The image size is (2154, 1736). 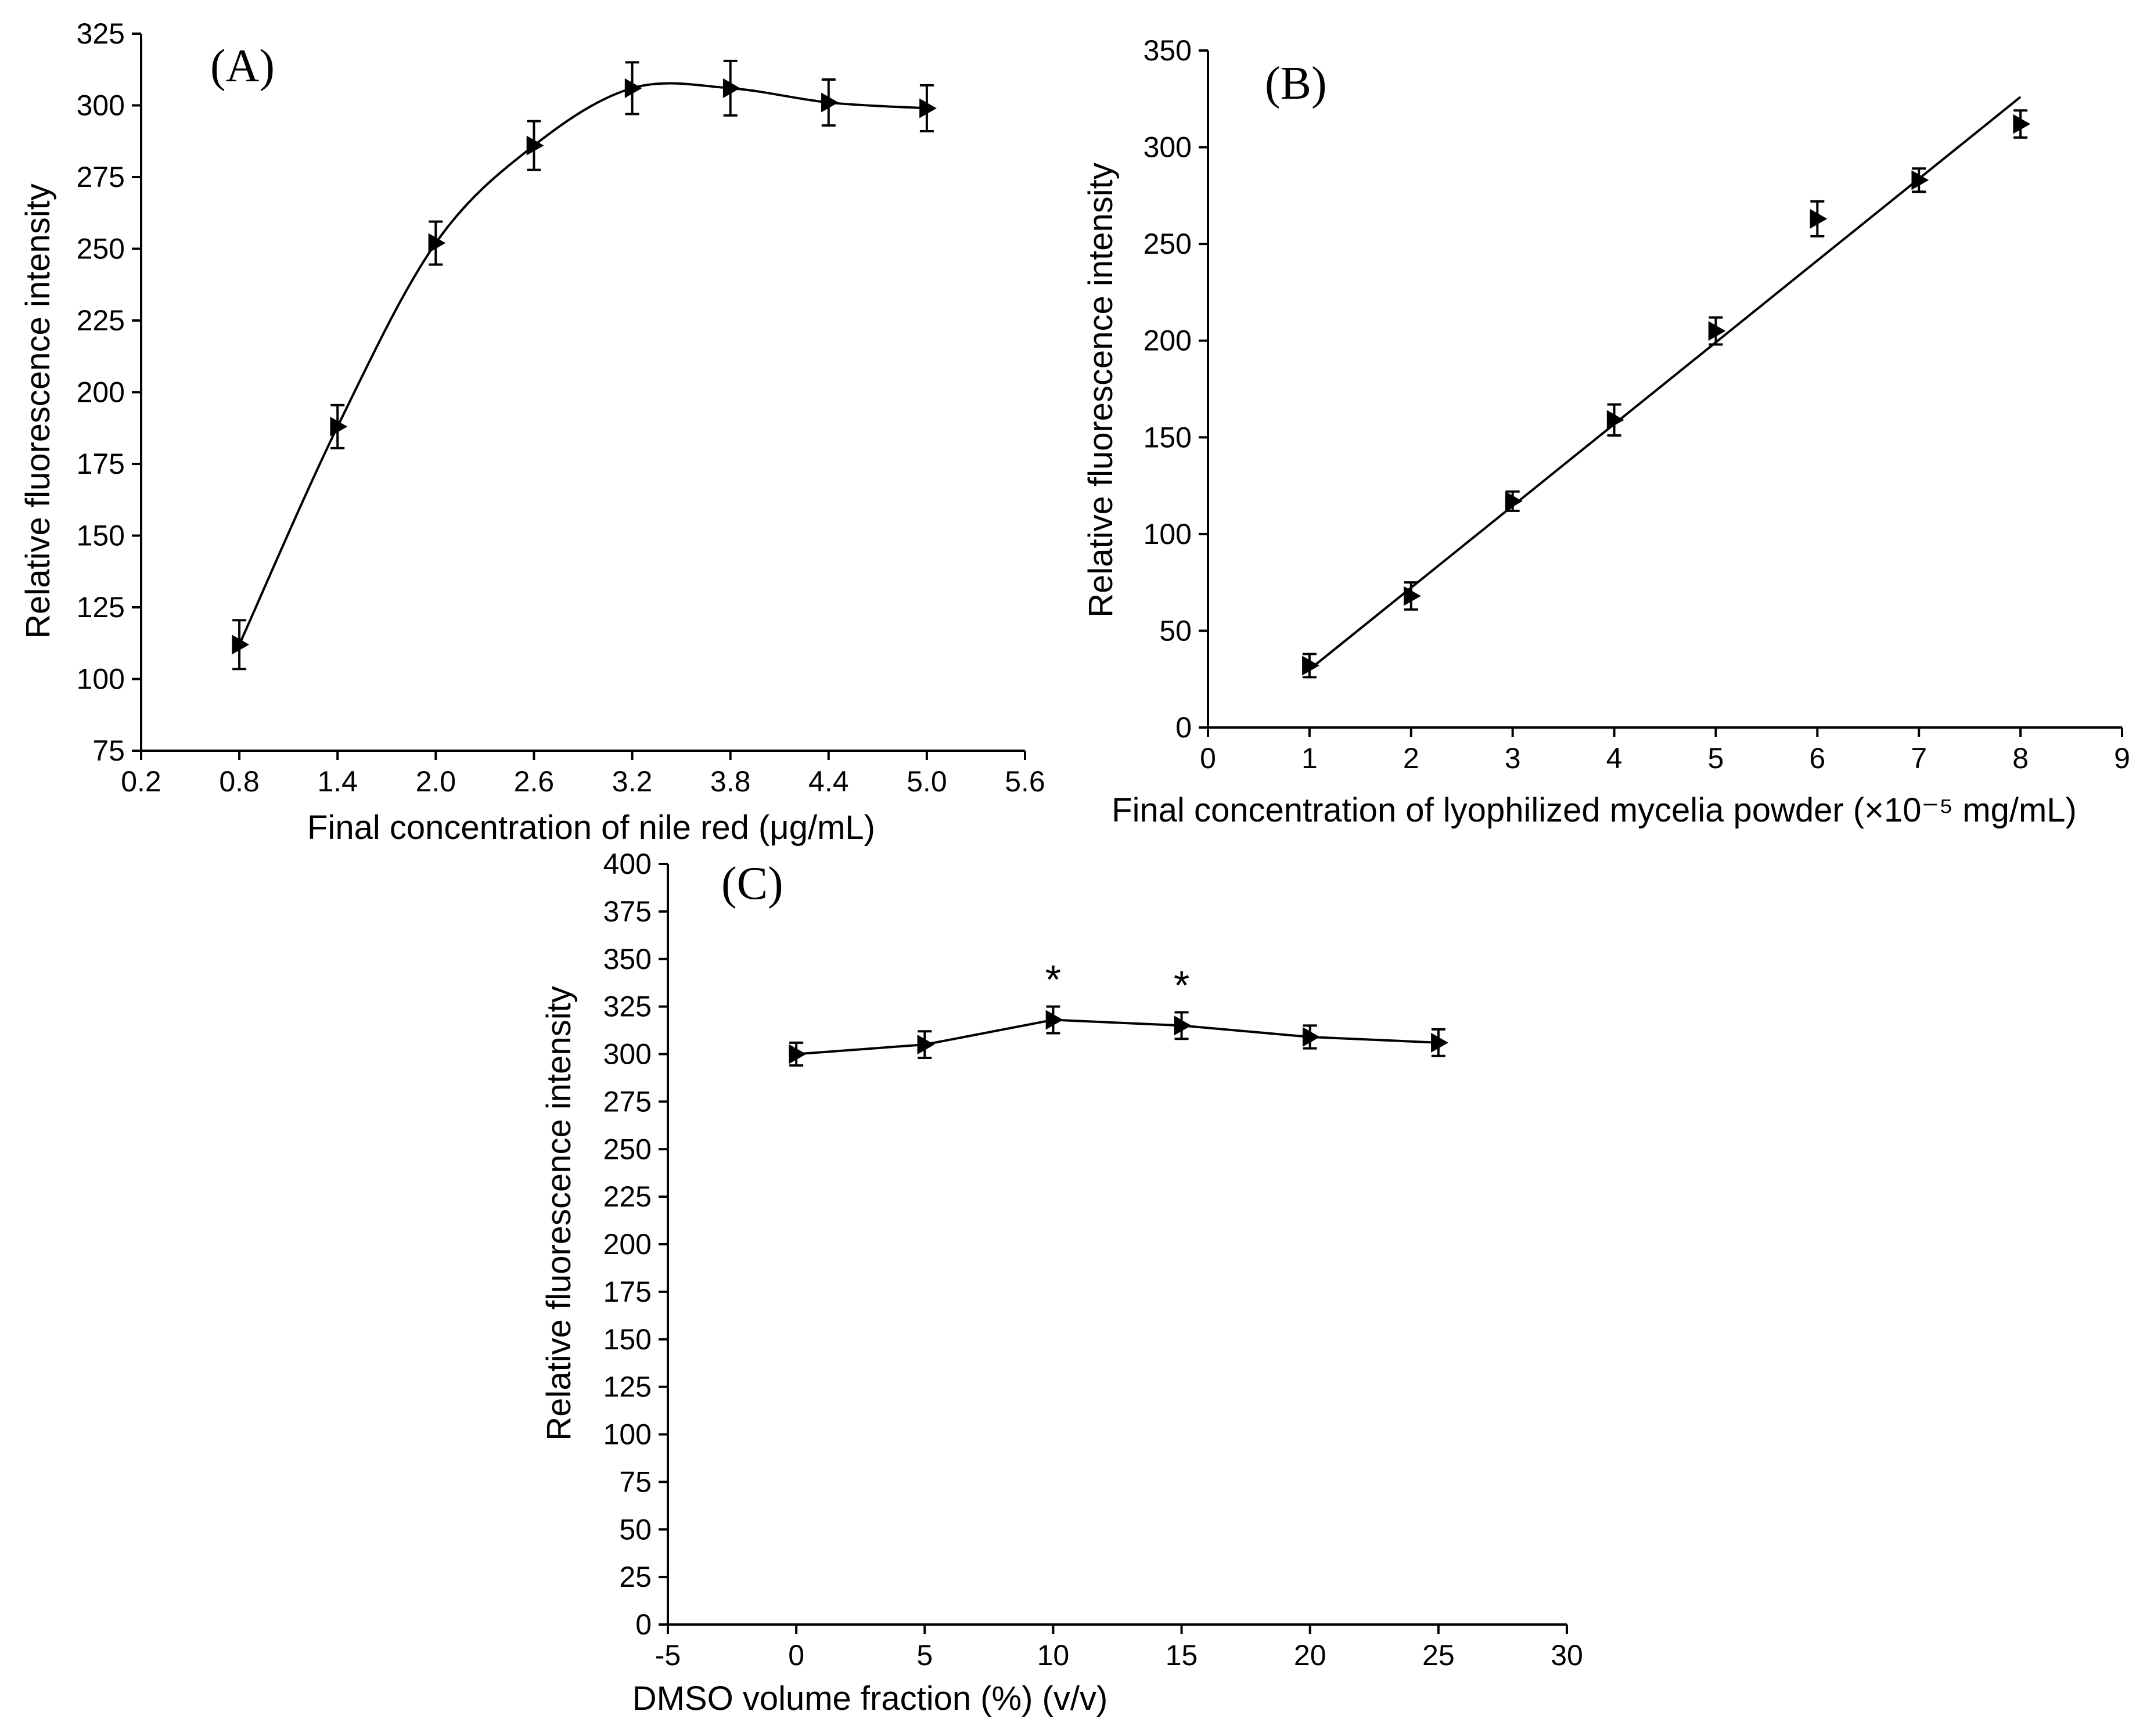 I want to click on panel-label: (B), so click(x=1296, y=83).